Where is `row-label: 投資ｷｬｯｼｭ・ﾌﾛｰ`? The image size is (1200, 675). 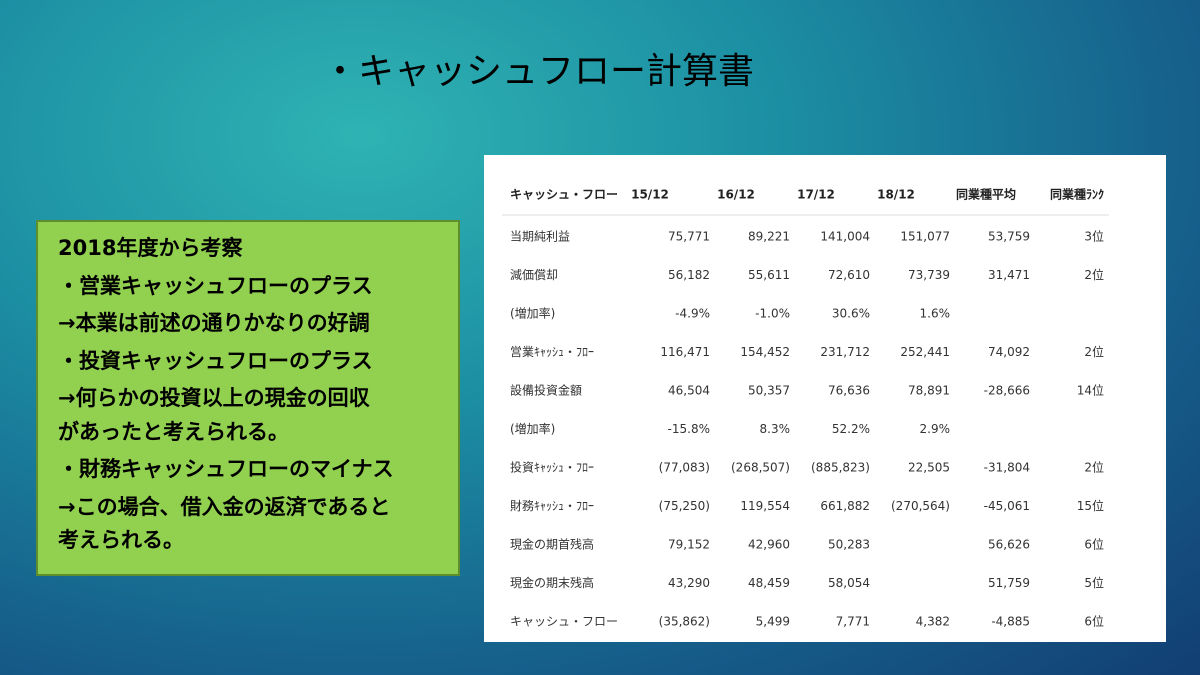
row-label: 投資ｷｬｯｼｭ・ﾌﾛｰ is located at coordinates (552, 467).